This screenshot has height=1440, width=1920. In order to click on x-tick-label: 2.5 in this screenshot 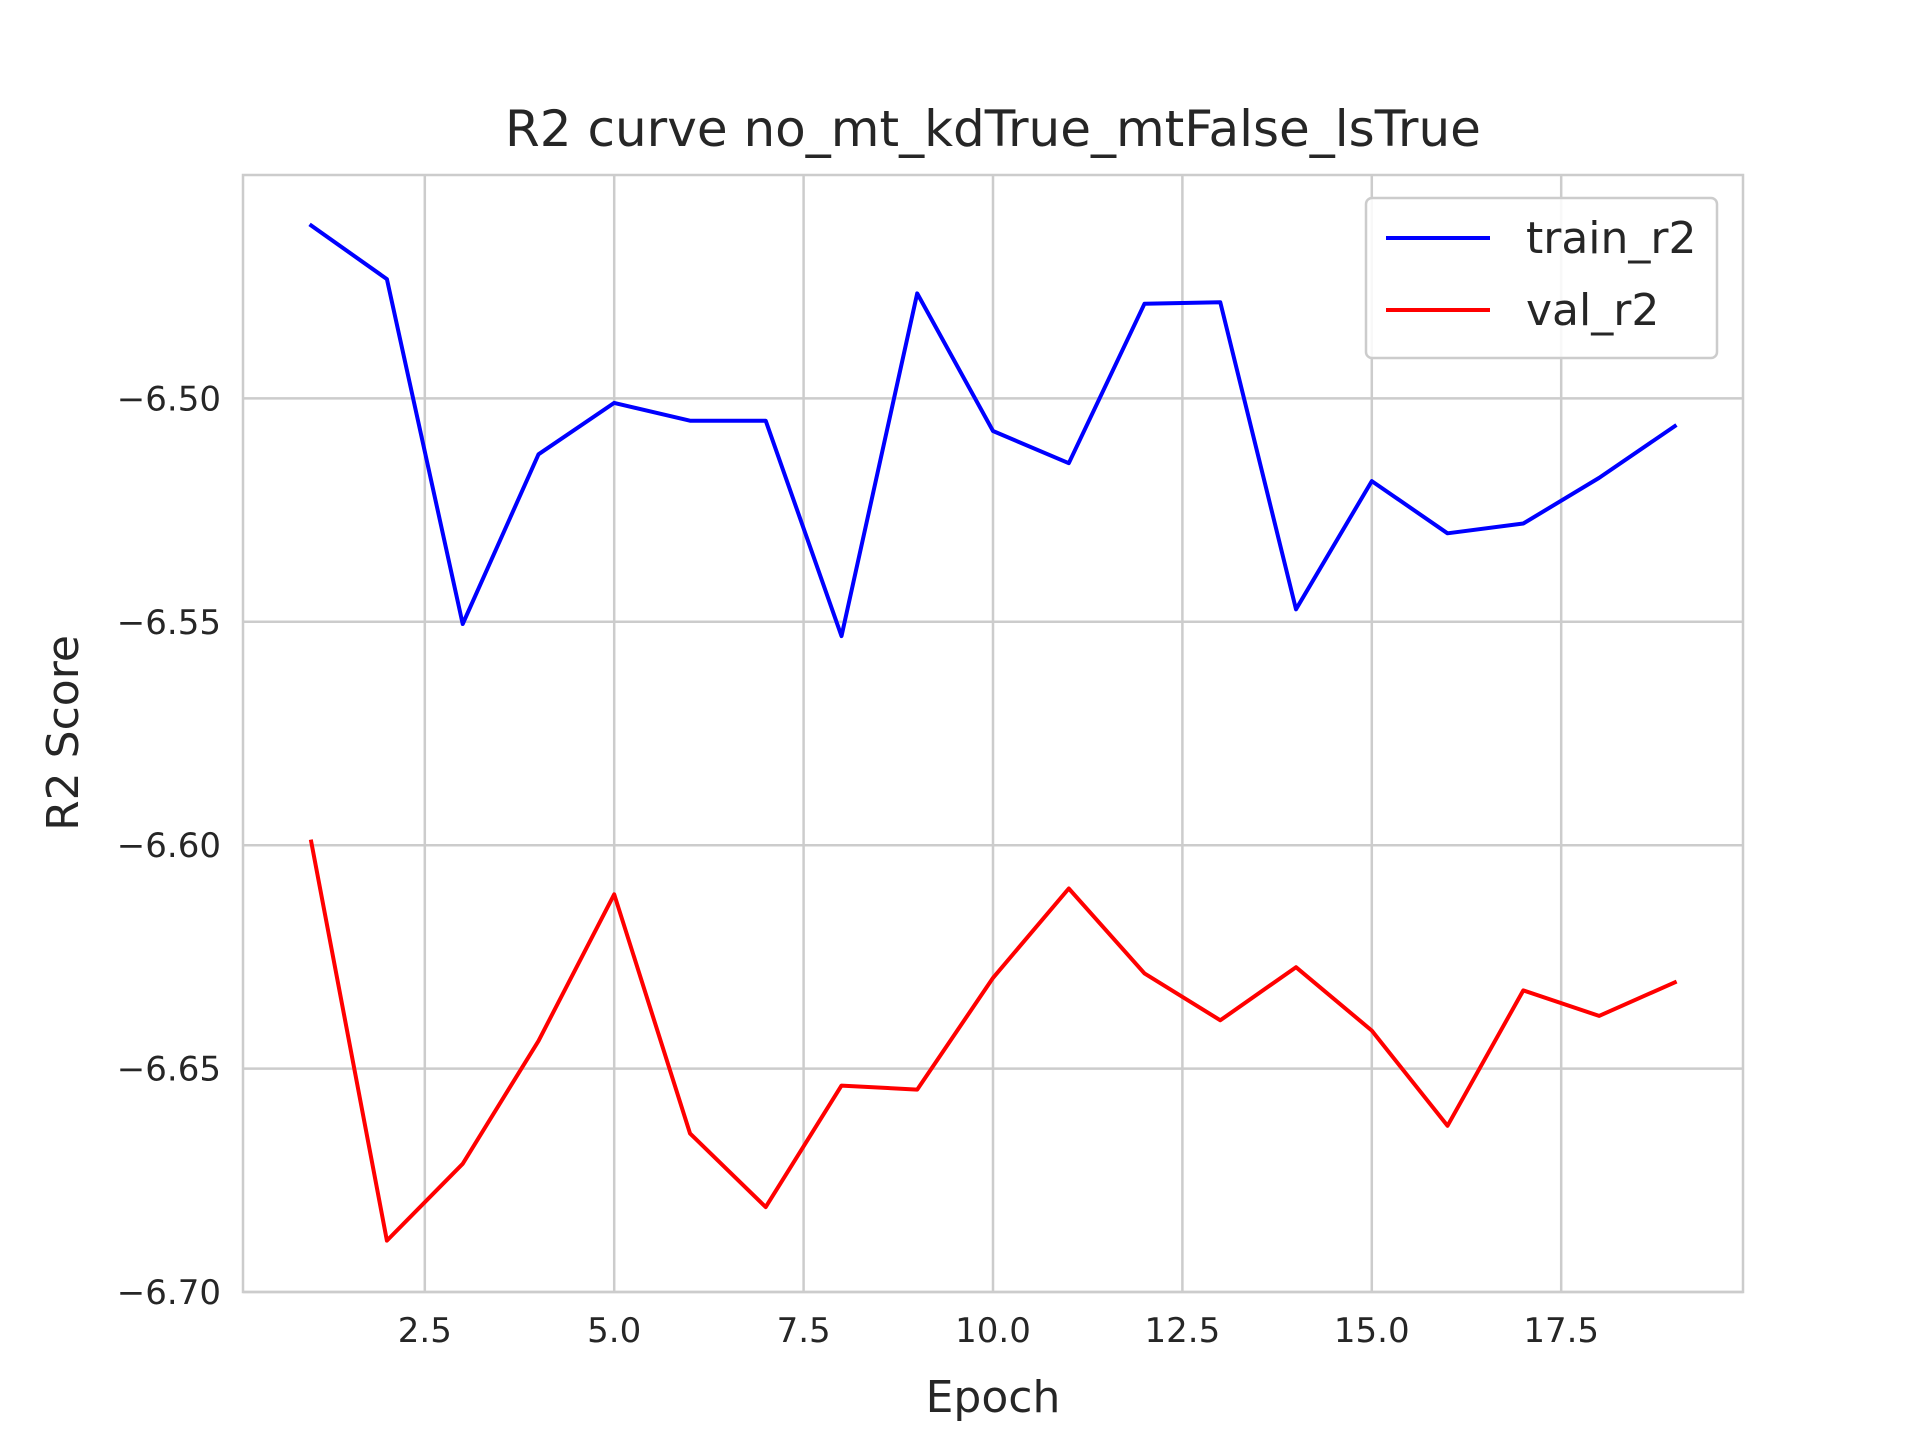, I will do `click(425, 1331)`.